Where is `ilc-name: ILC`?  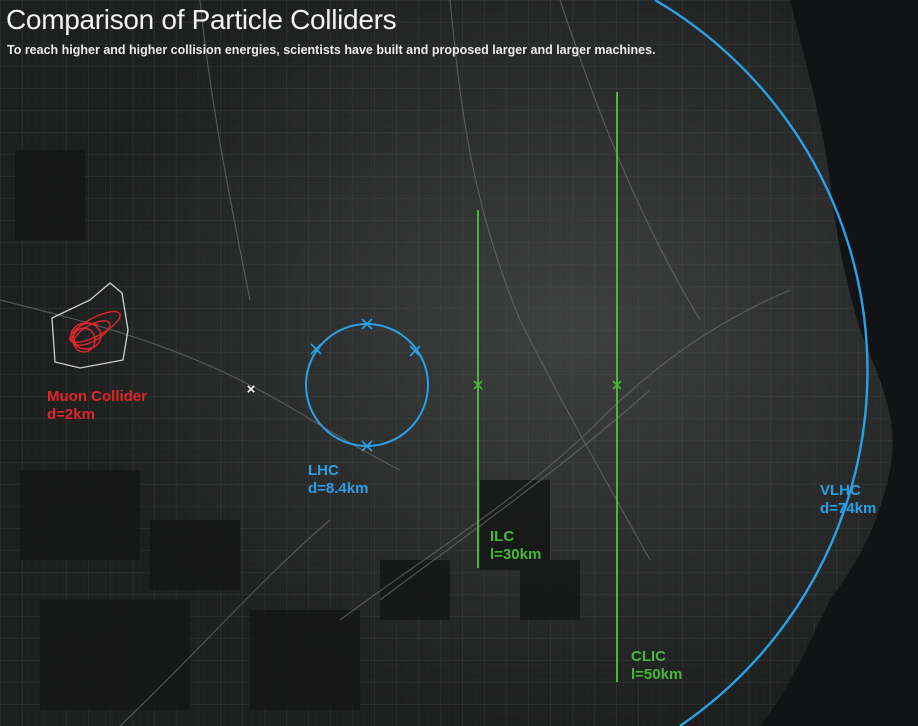 ilc-name: ILC is located at coordinates (502, 536).